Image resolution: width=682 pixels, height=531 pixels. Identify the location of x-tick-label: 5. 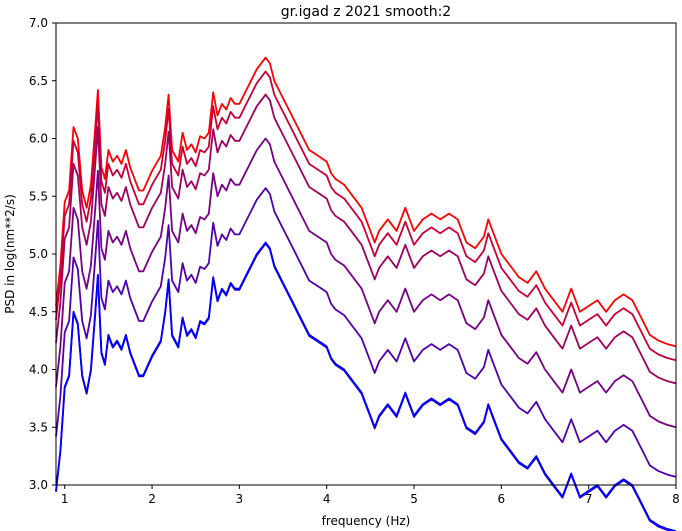
(414, 499).